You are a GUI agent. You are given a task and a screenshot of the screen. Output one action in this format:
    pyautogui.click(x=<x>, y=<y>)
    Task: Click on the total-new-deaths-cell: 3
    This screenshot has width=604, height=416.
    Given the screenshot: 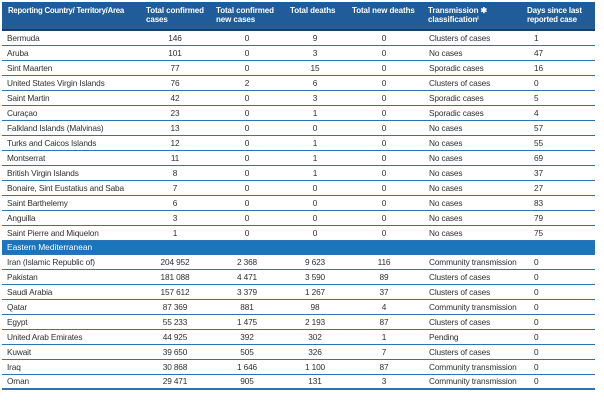 What is the action you would take?
    pyautogui.click(x=384, y=382)
    